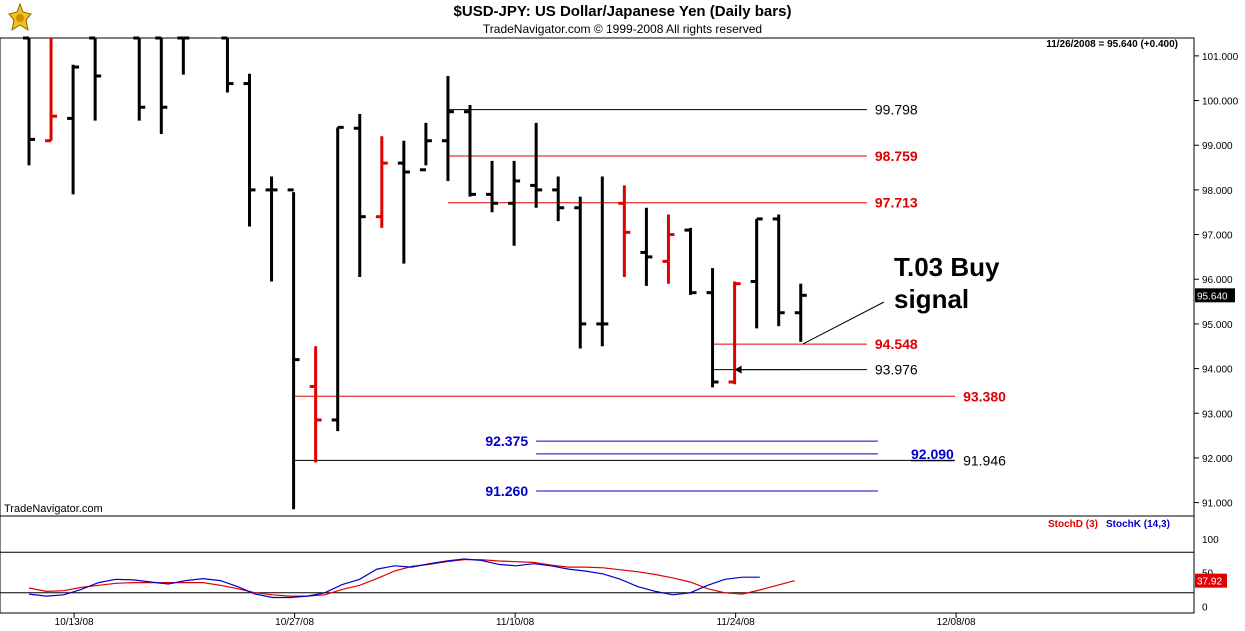 The height and width of the screenshot is (631, 1245). What do you see at coordinates (984, 460) in the screenshot?
I see `level-label: 91.946` at bounding box center [984, 460].